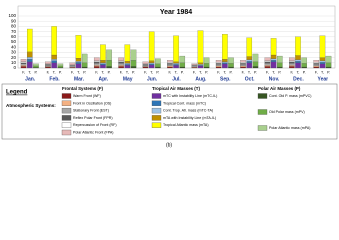  I want to click on month-label: Sep., so click(225, 79).